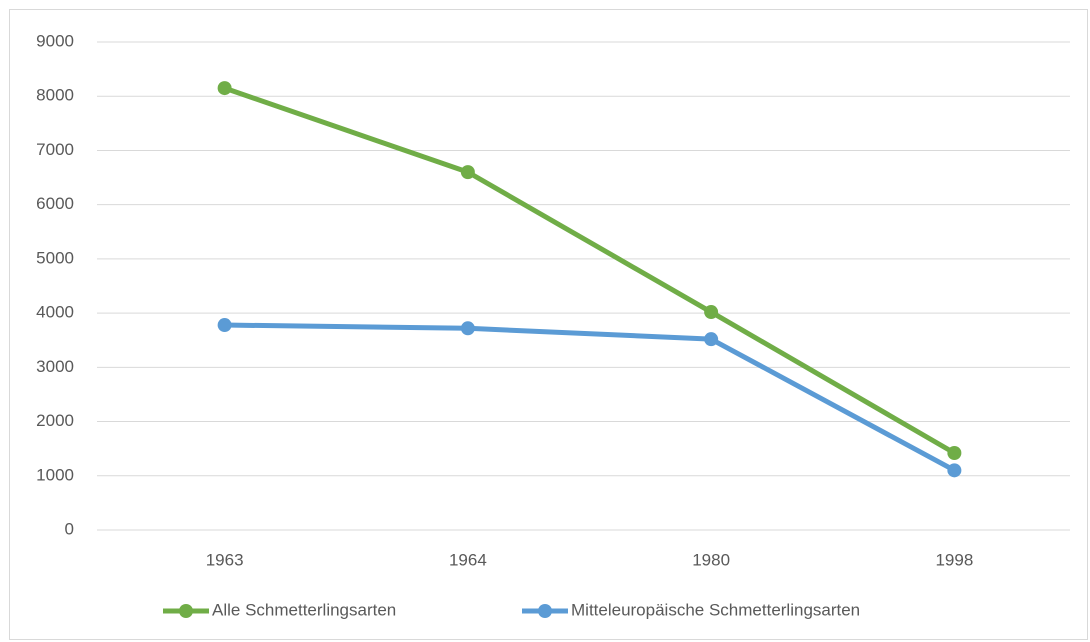 The height and width of the screenshot is (642, 1090). Describe the element at coordinates (55, 312) in the screenshot. I see `y-tick-label: 4000` at that location.